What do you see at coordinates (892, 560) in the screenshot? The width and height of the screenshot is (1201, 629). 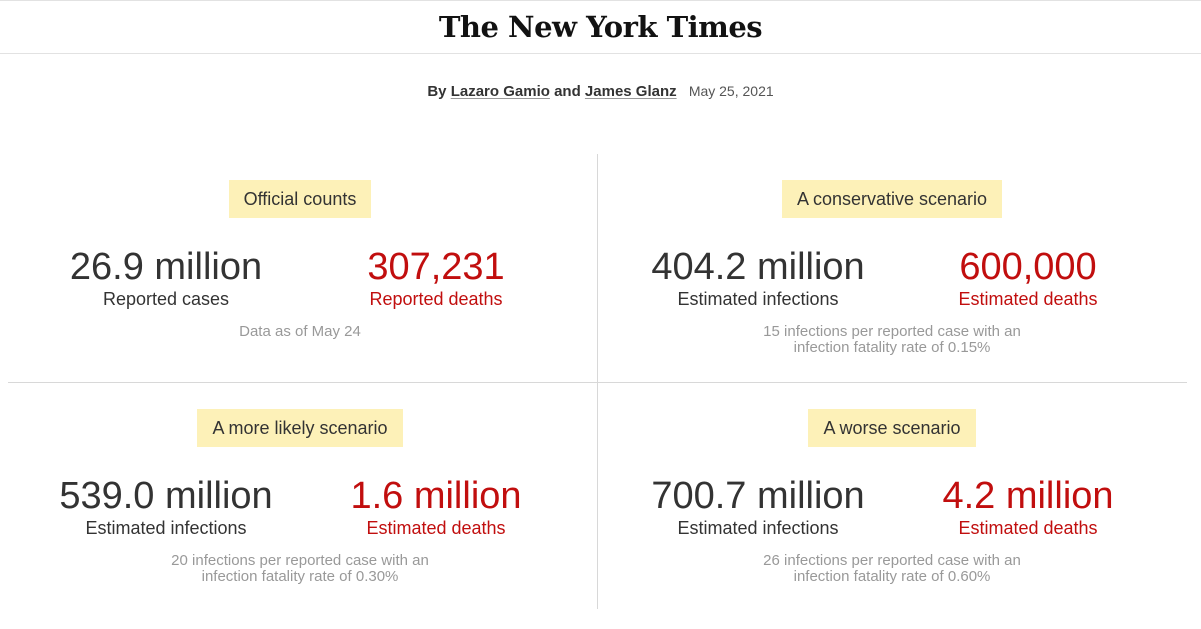 I see `note-line-1: 26 infections per reported case with an` at bounding box center [892, 560].